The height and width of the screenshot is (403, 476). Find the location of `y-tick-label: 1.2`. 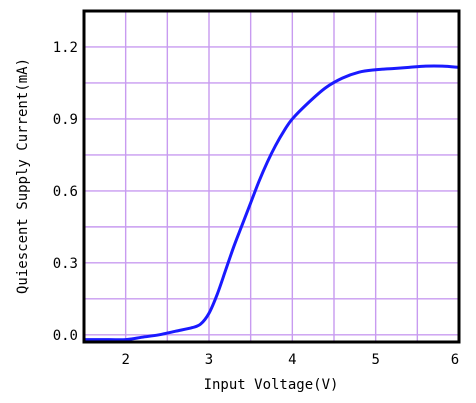

y-tick-label: 1.2 is located at coordinates (65, 48).